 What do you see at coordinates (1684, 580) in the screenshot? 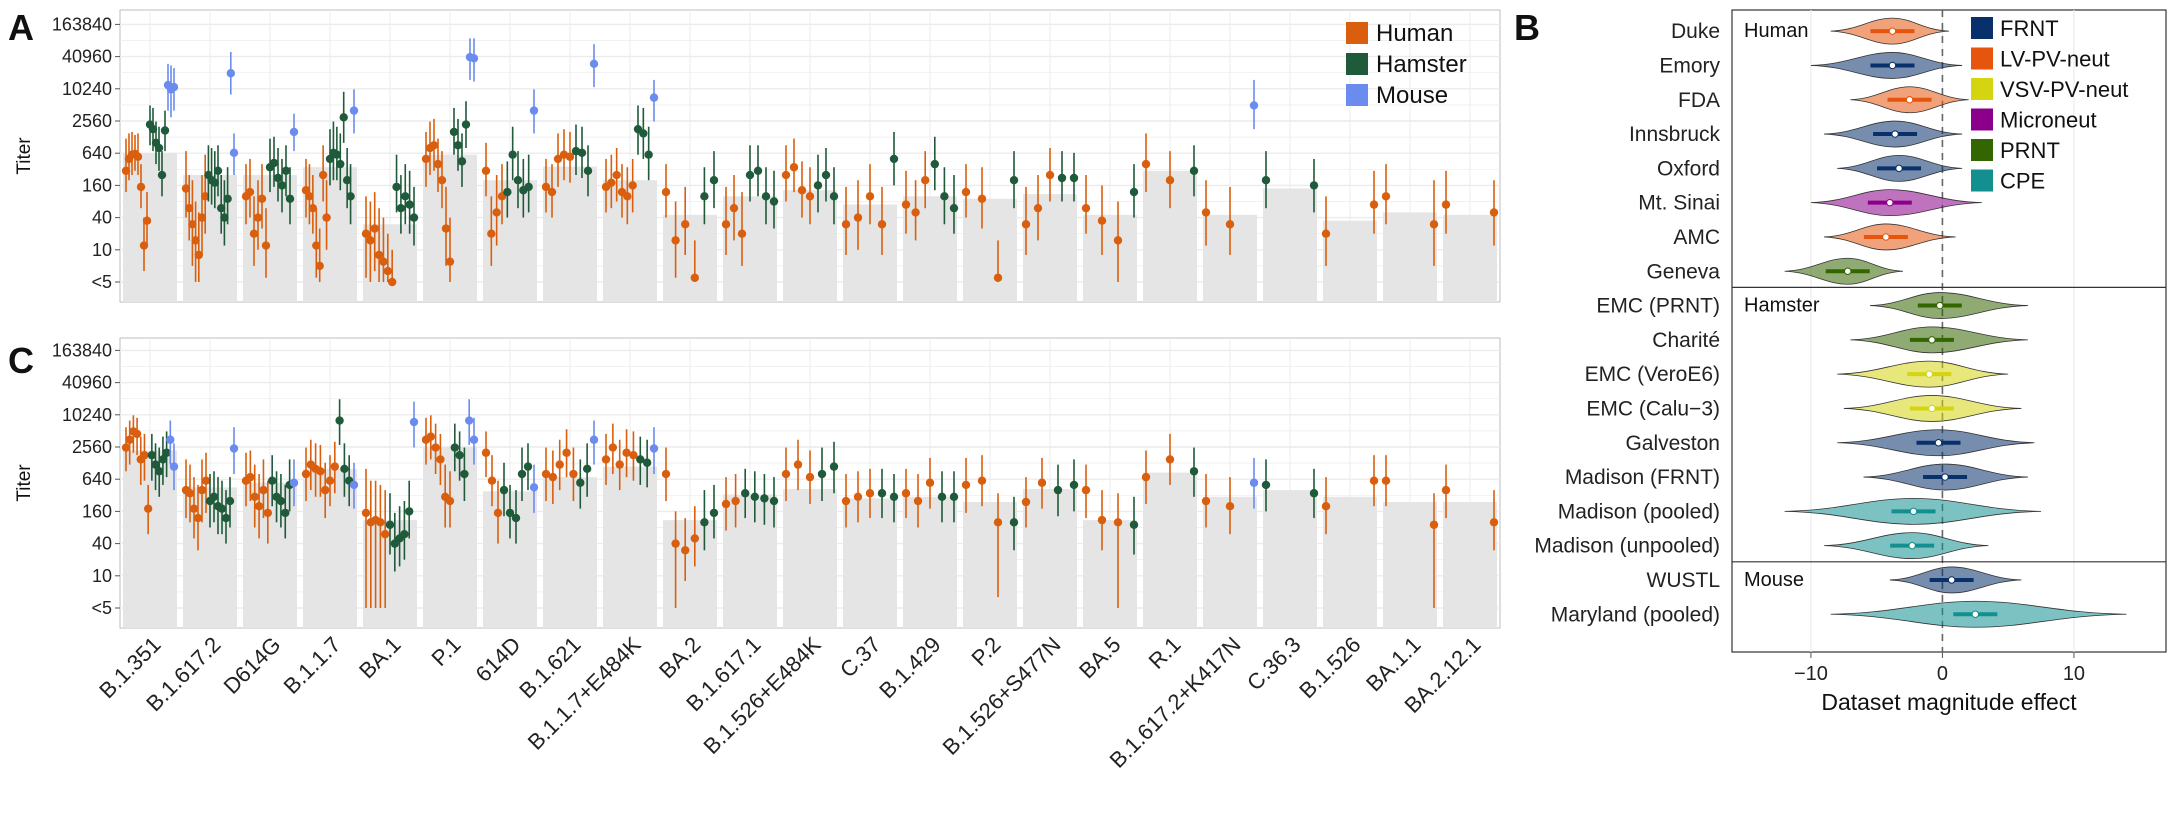
I see `panel-b-dataset-label: WUSTL` at bounding box center [1684, 580].